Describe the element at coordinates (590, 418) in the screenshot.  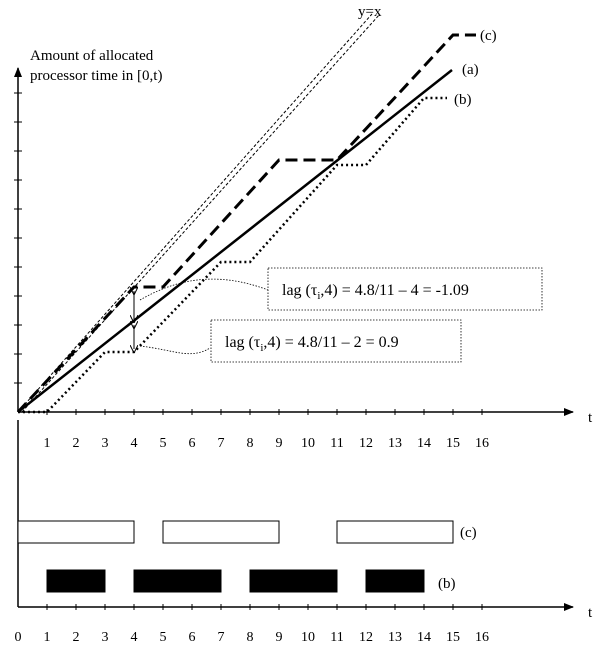
I see `x-axis-top-label: t` at that location.